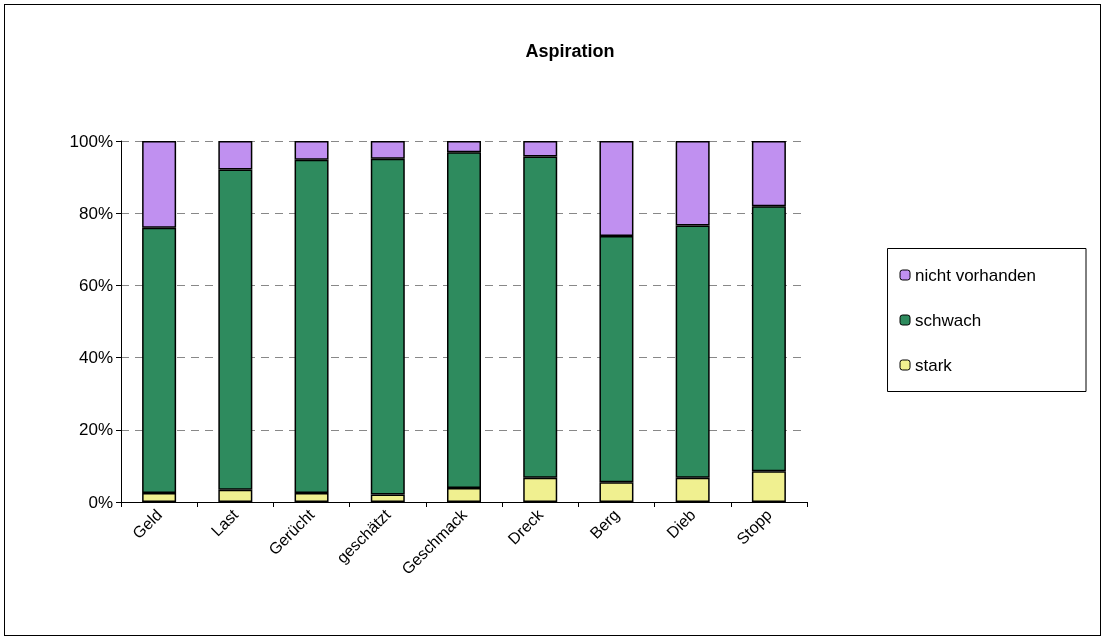  I want to click on y-tick-label: 100%, so click(91, 141).